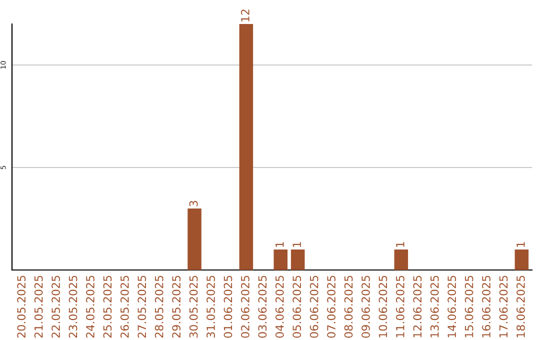 The height and width of the screenshot is (340, 540). Describe the element at coordinates (297, 307) in the screenshot. I see `x-tick-label: 05.06.2025` at that location.